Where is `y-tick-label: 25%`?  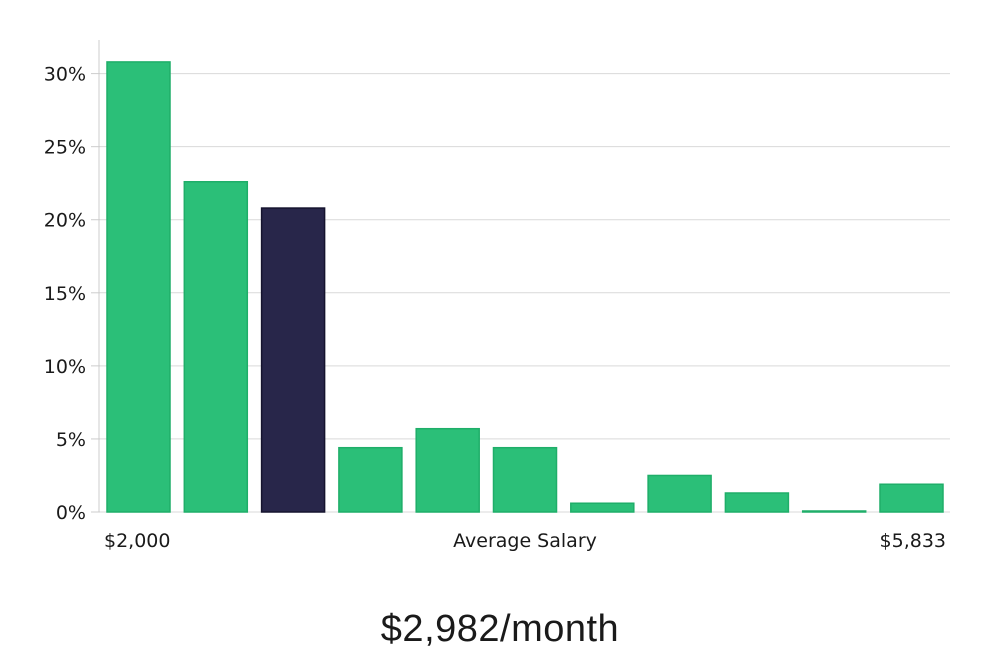 y-tick-label: 25% is located at coordinates (65, 148).